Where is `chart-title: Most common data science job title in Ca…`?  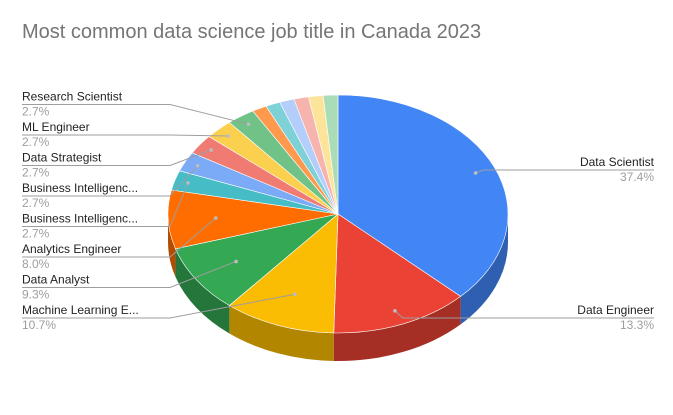
chart-title: Most common data science job title in Ca… is located at coordinates (251, 32).